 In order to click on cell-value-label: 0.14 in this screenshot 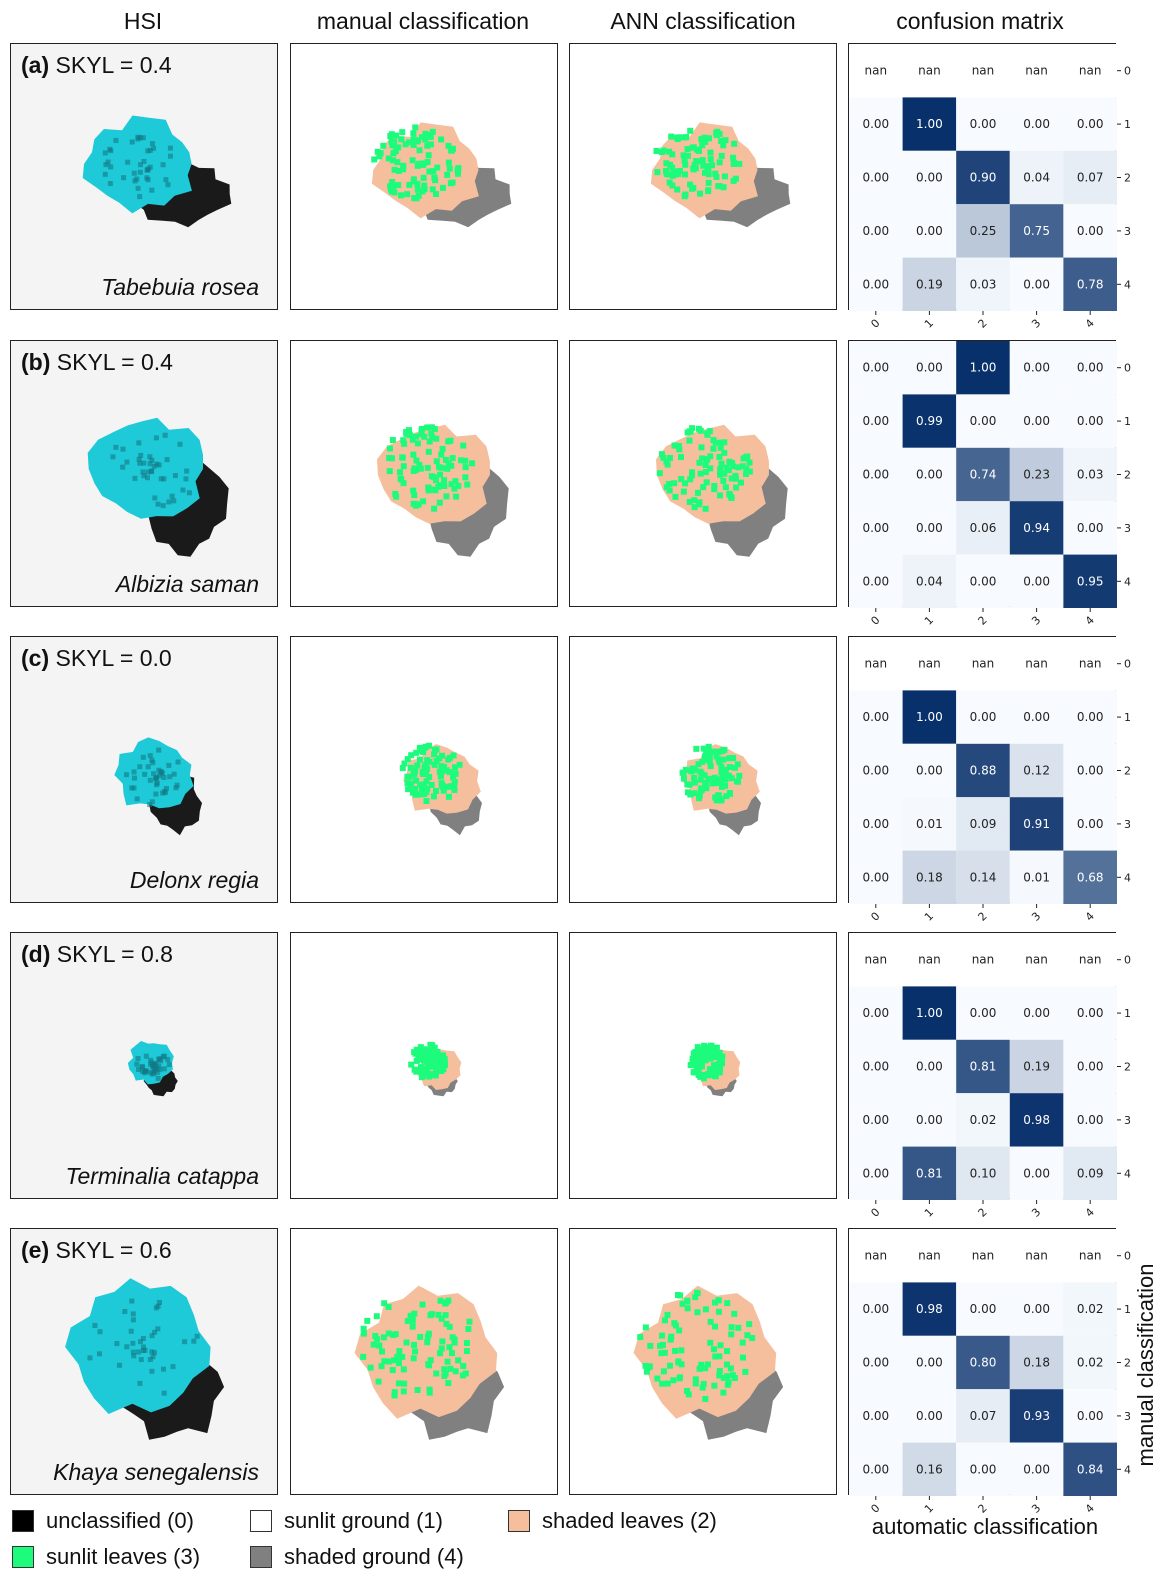, I will do `click(983, 877)`.